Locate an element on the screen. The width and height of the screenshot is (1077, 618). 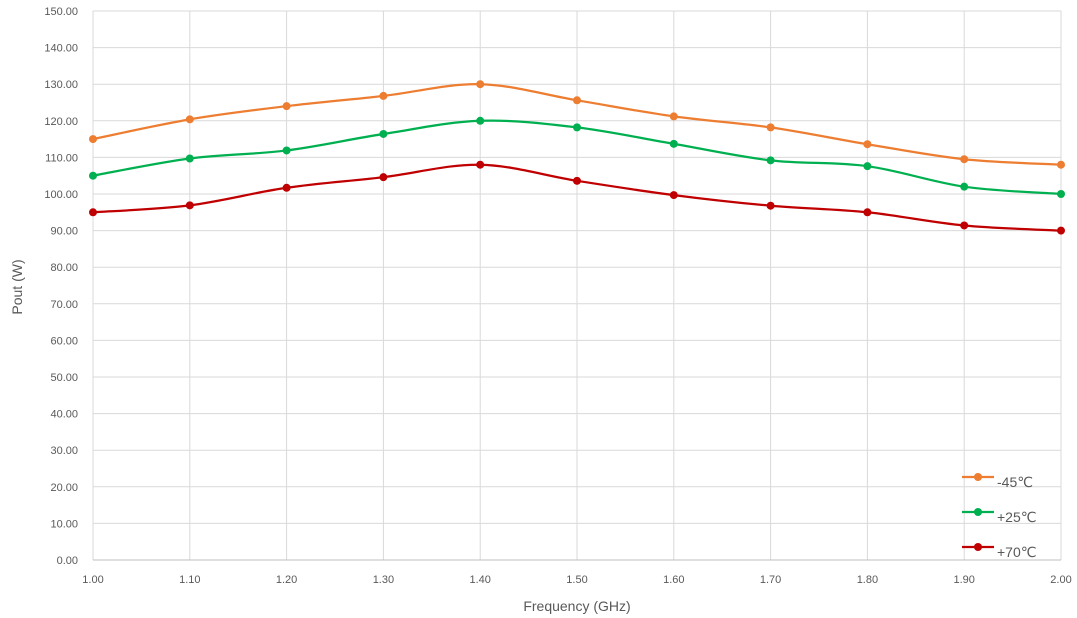
y-tick-label: 60.00 is located at coordinates (64, 341).